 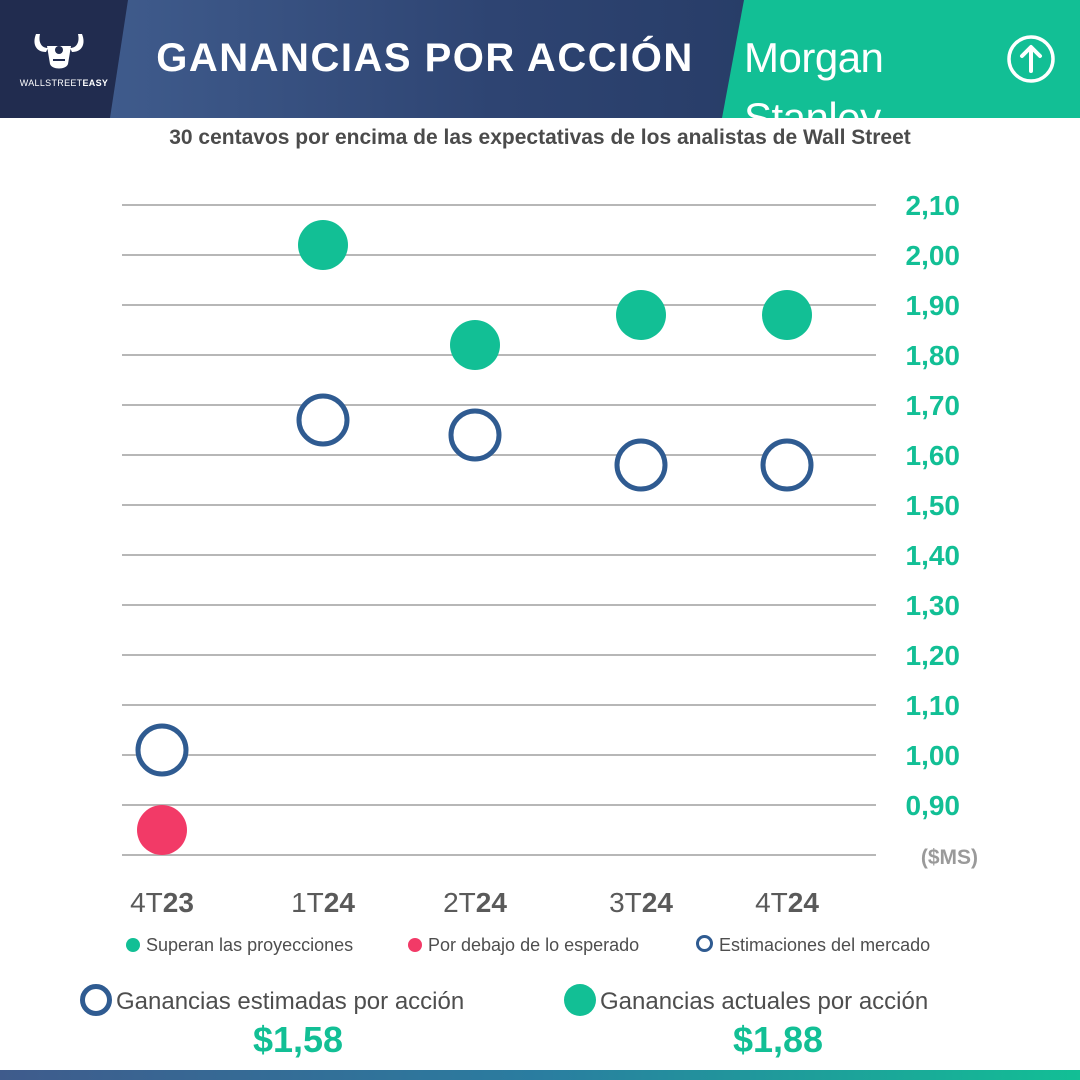 What do you see at coordinates (933, 205) in the screenshot?
I see `y-tick-label: 2,10` at bounding box center [933, 205].